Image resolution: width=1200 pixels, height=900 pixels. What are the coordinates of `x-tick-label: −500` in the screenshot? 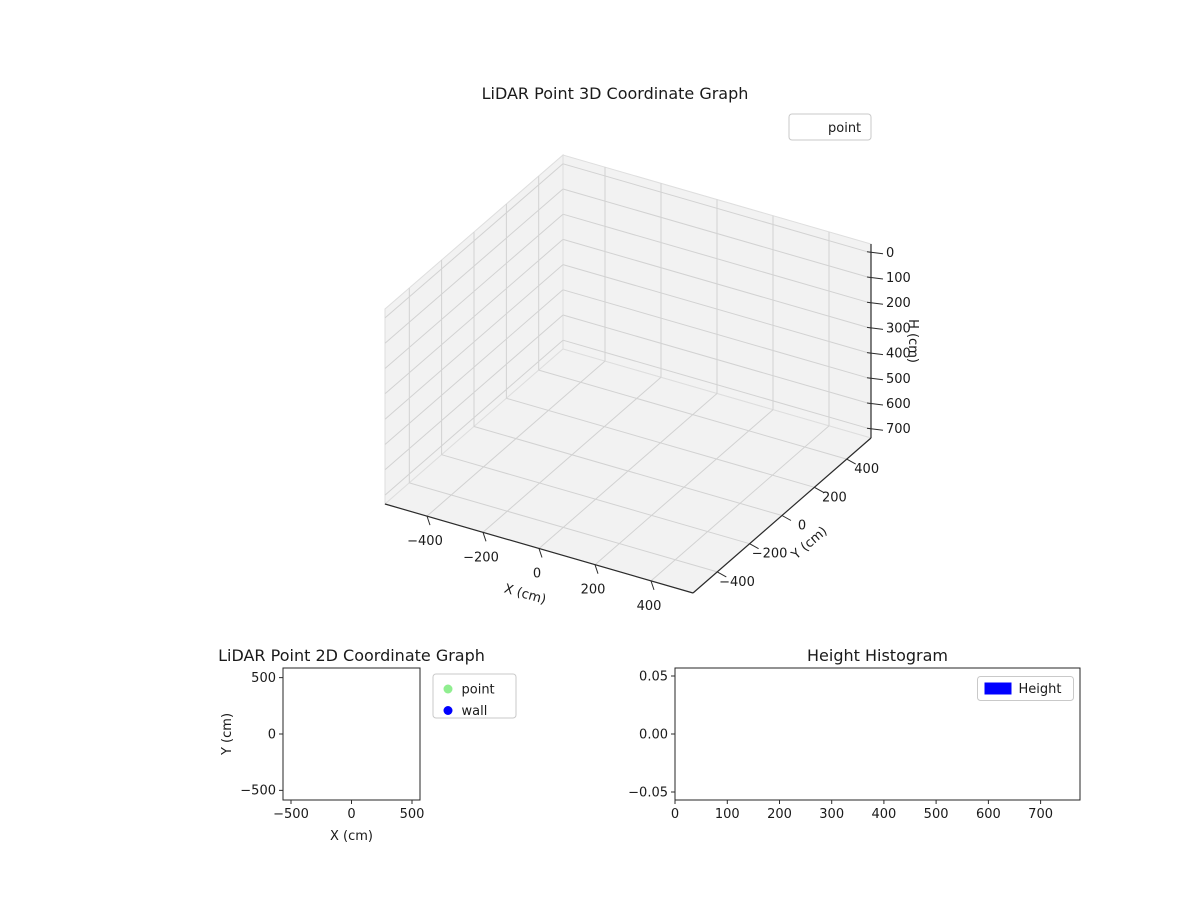 It's located at (291, 814).